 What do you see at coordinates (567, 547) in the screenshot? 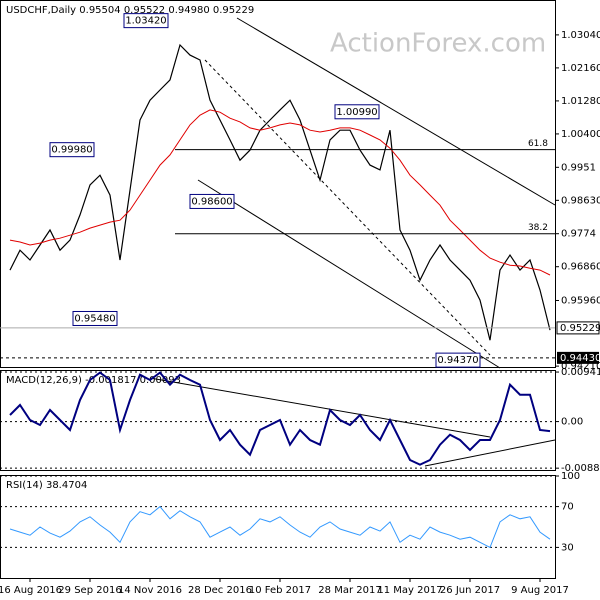
I see `y-tick-label: 30` at bounding box center [567, 547].